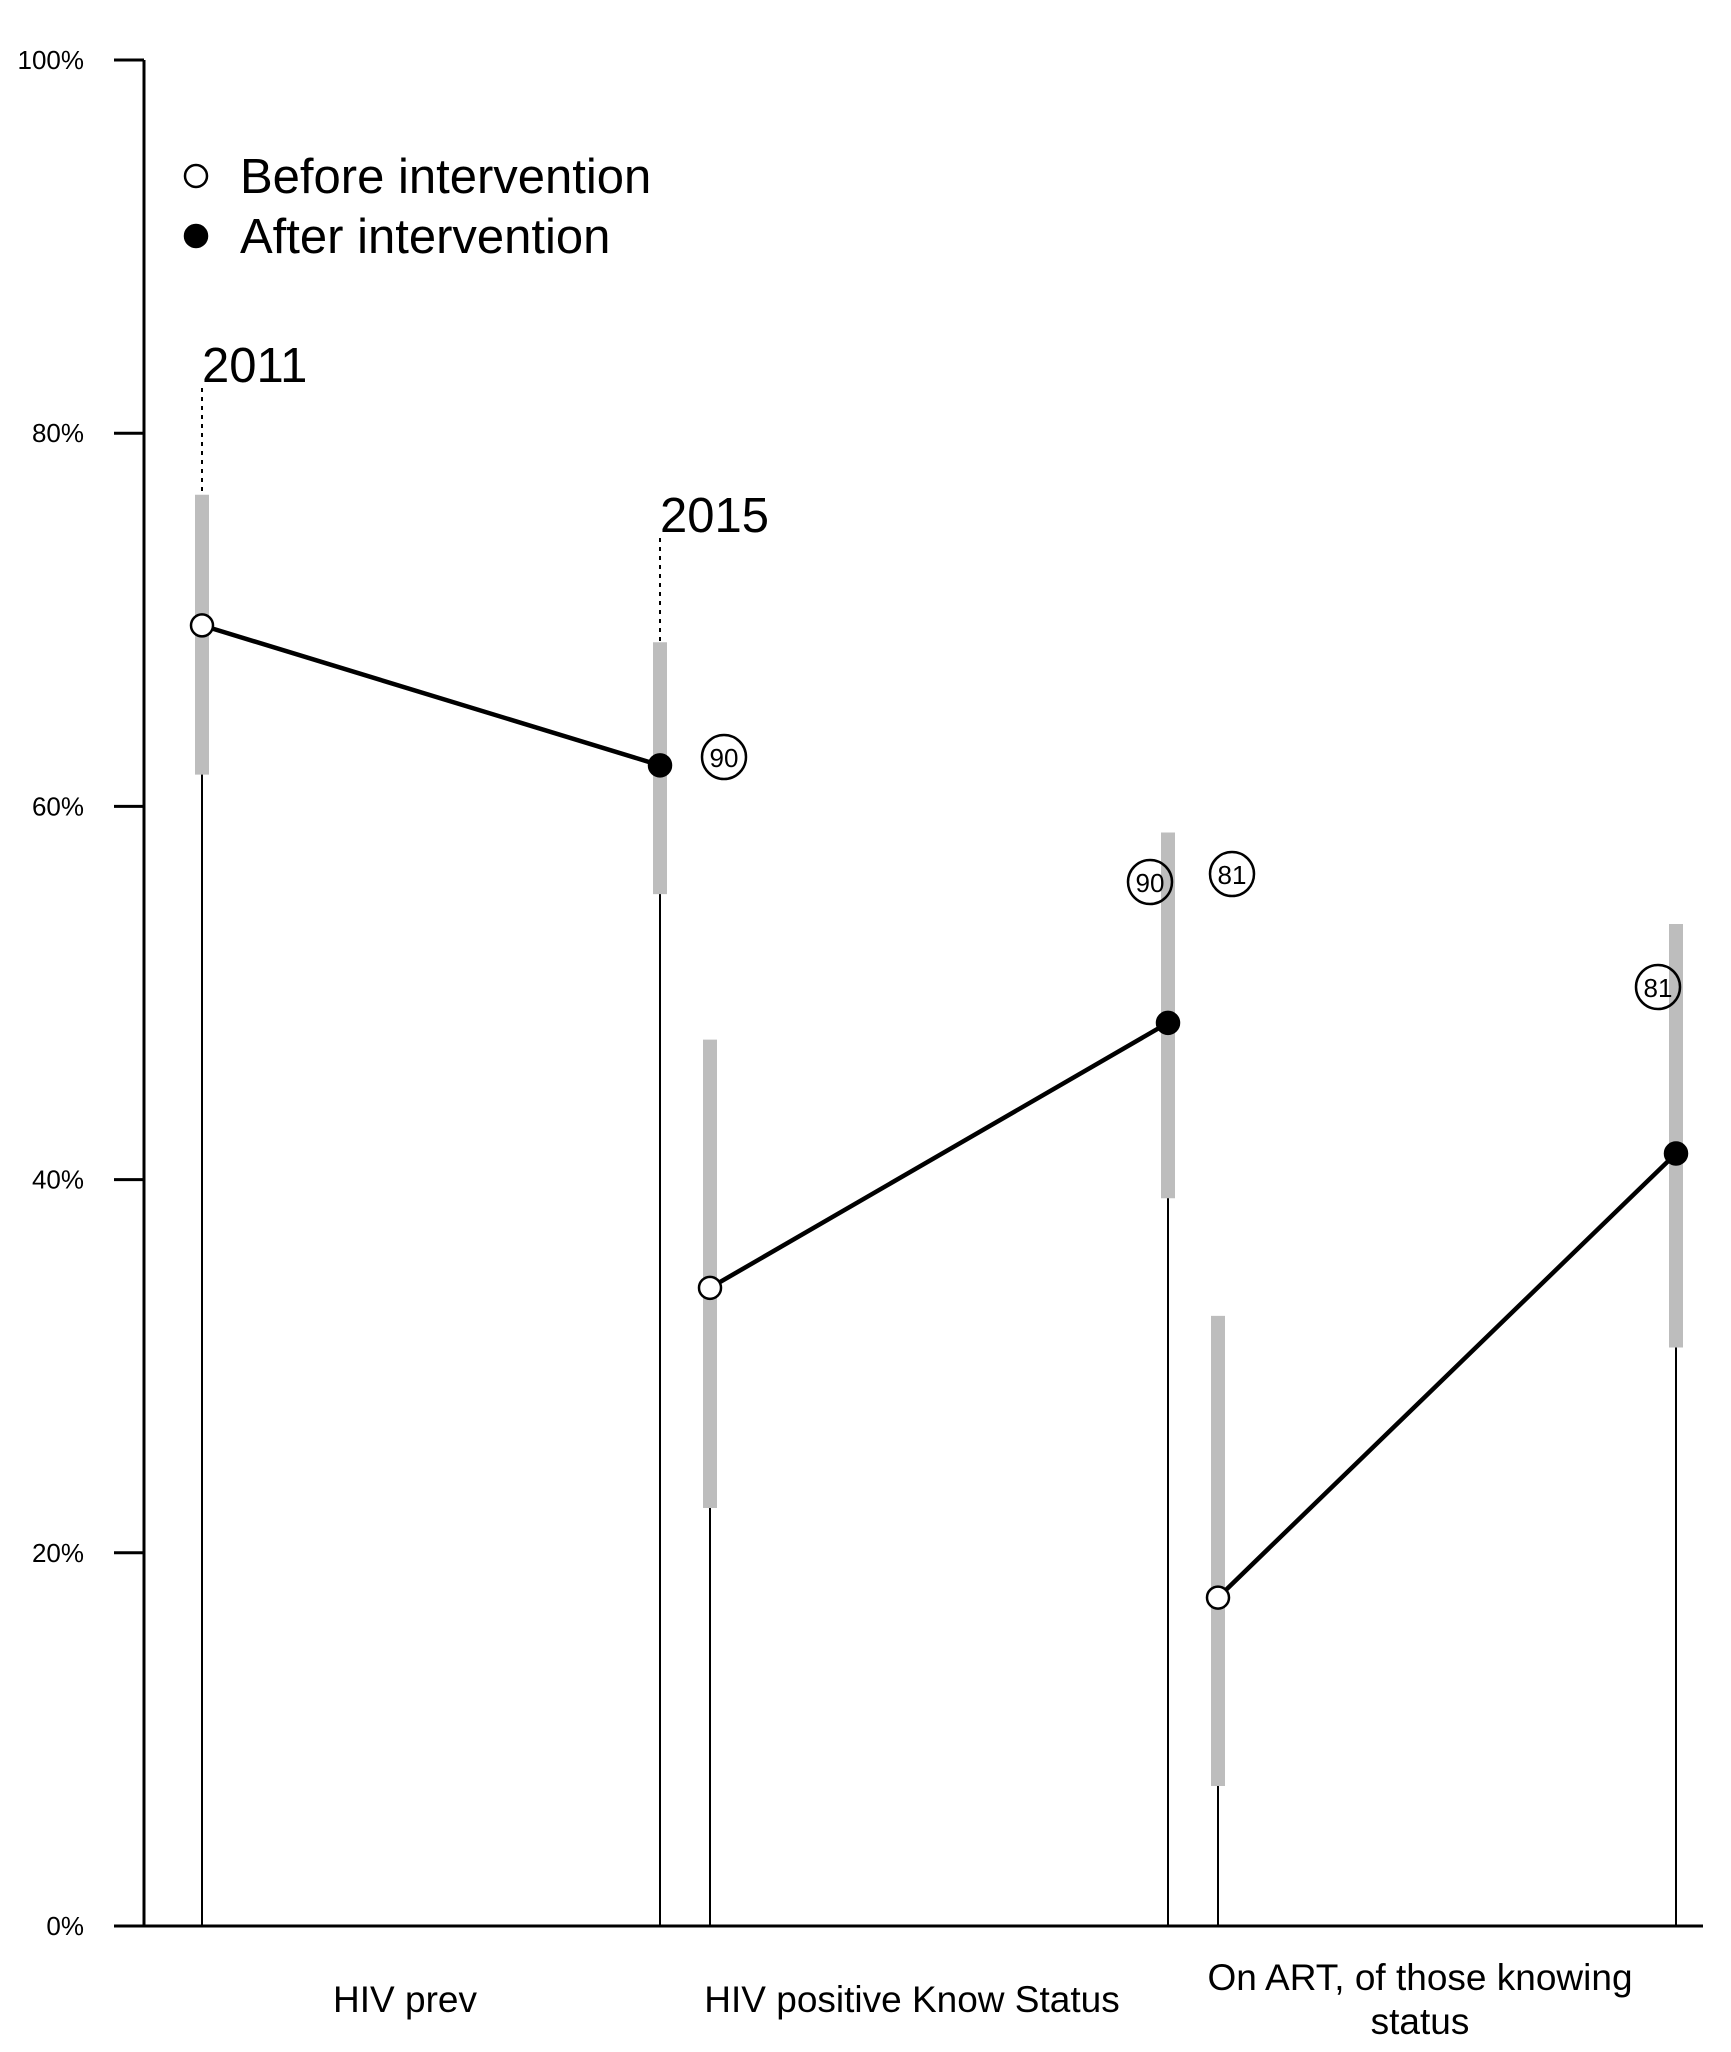  I want to click on y-tick-label: 60%, so click(58, 806).